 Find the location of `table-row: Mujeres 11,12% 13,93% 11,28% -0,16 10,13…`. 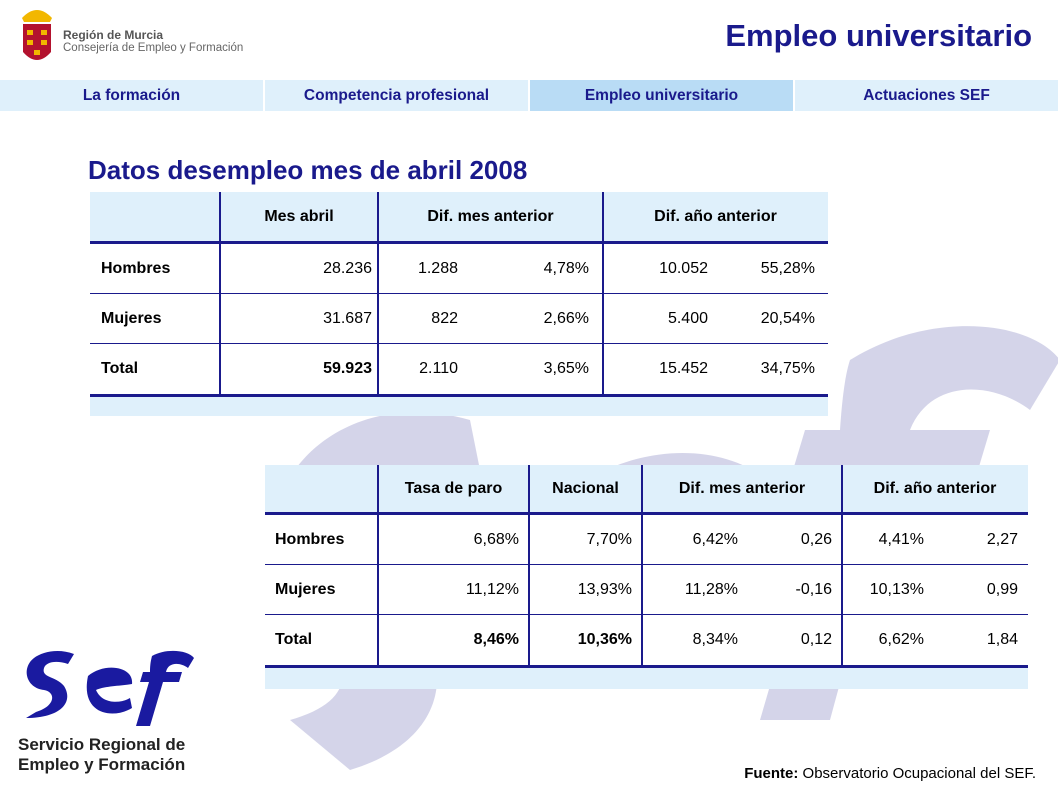

table-row: Mujeres 11,12% 13,93% 11,28% -0,16 10,13… is located at coordinates (646, 590).